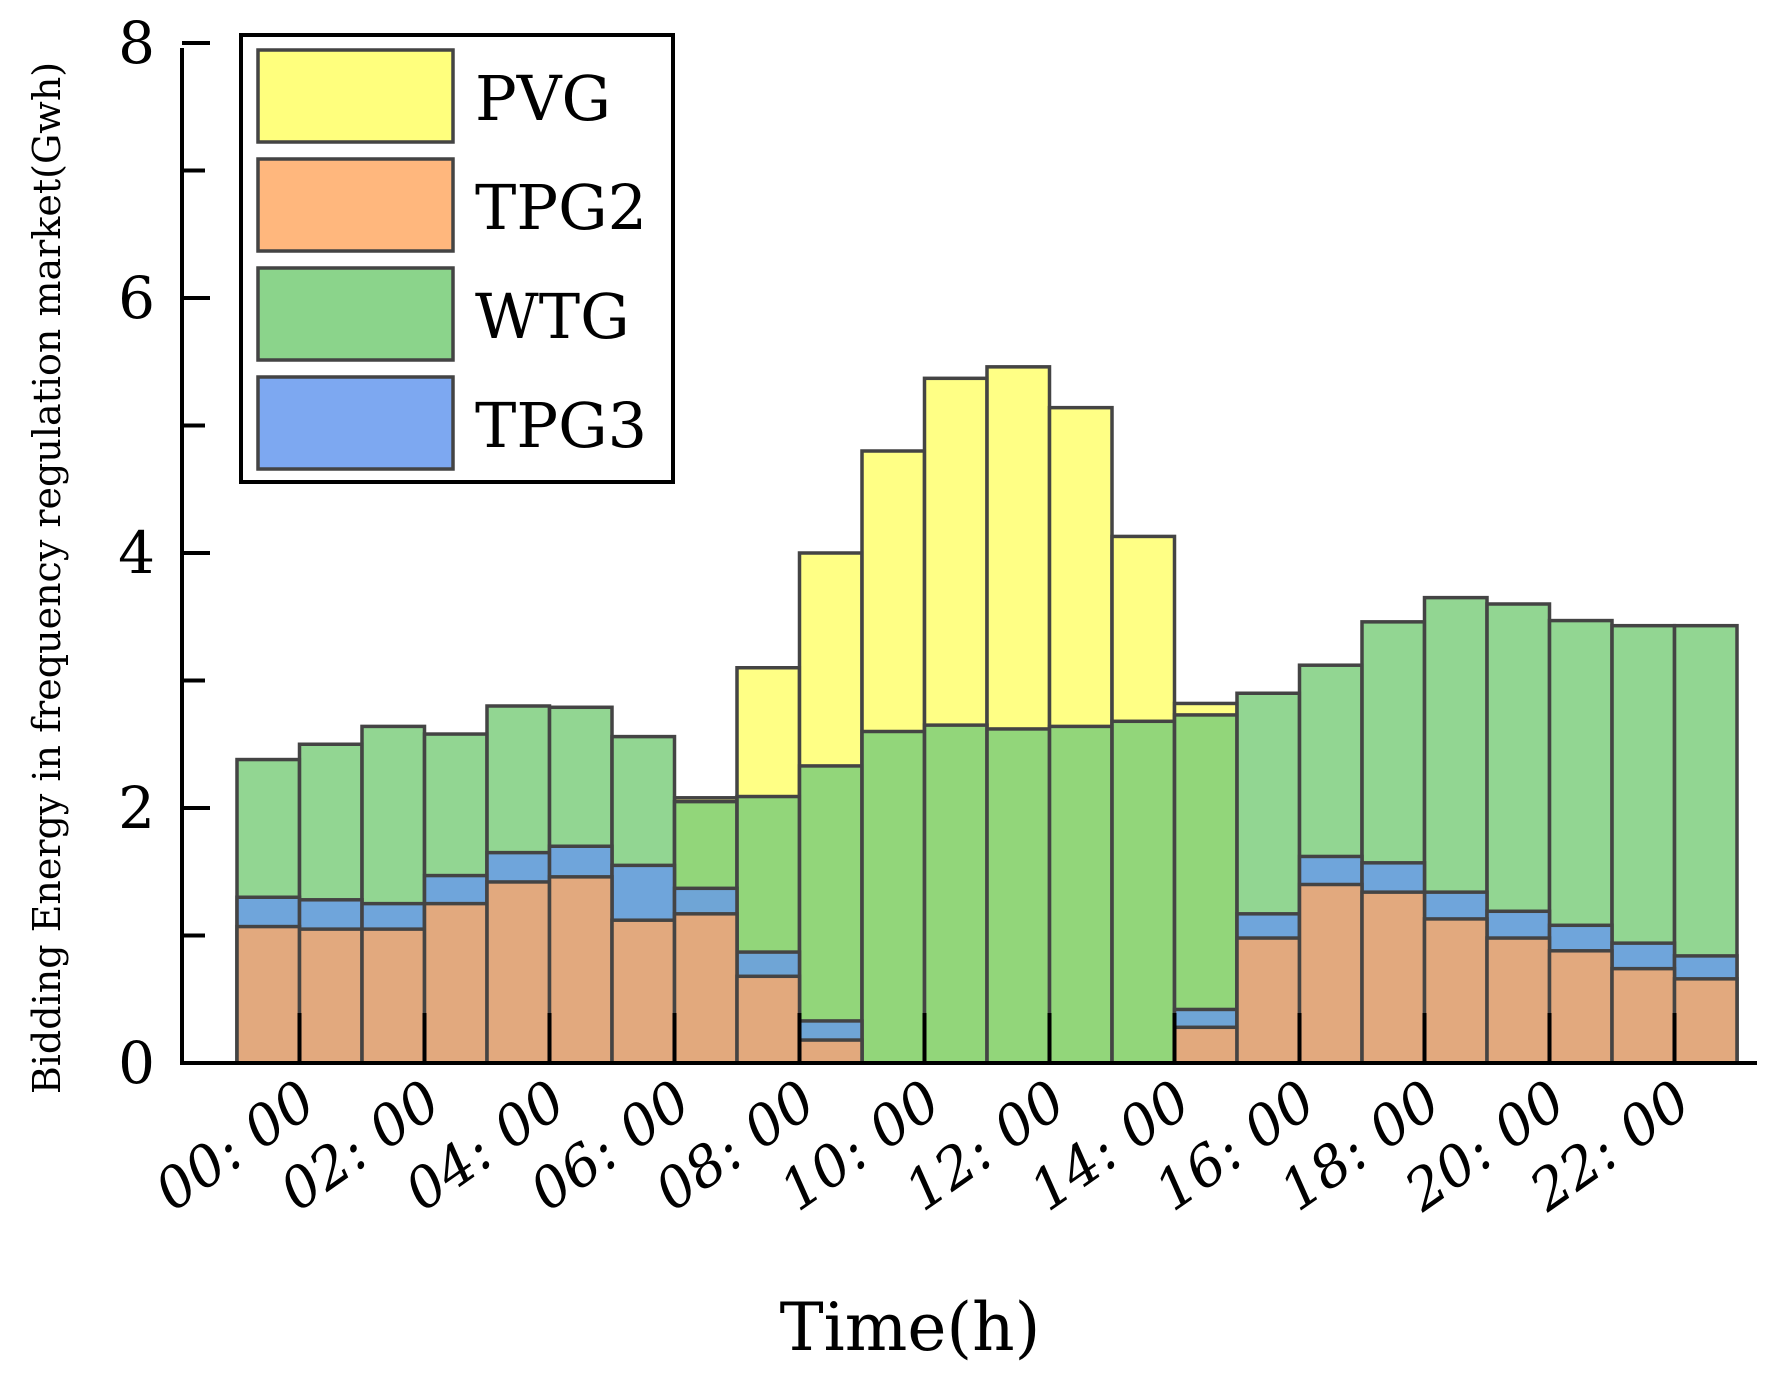 Image resolution: width=1768 pixels, height=1377 pixels. What do you see at coordinates (1580, 1007) in the screenshot?
I see `bar-tpg2-h21` at bounding box center [1580, 1007].